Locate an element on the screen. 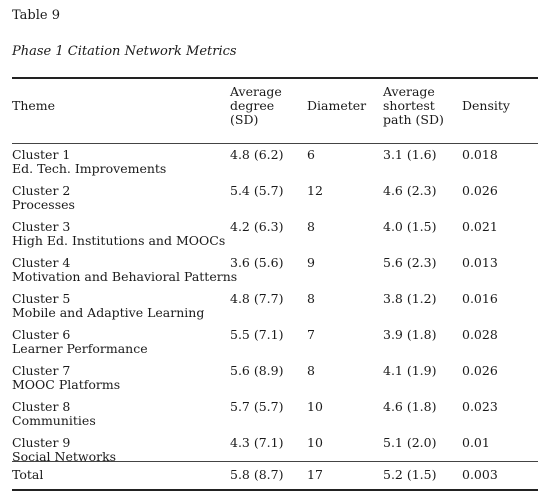 This screenshot has width=546, height=501. theme-cell: Cluster 7 MOOC Platforms is located at coordinates (66, 378).